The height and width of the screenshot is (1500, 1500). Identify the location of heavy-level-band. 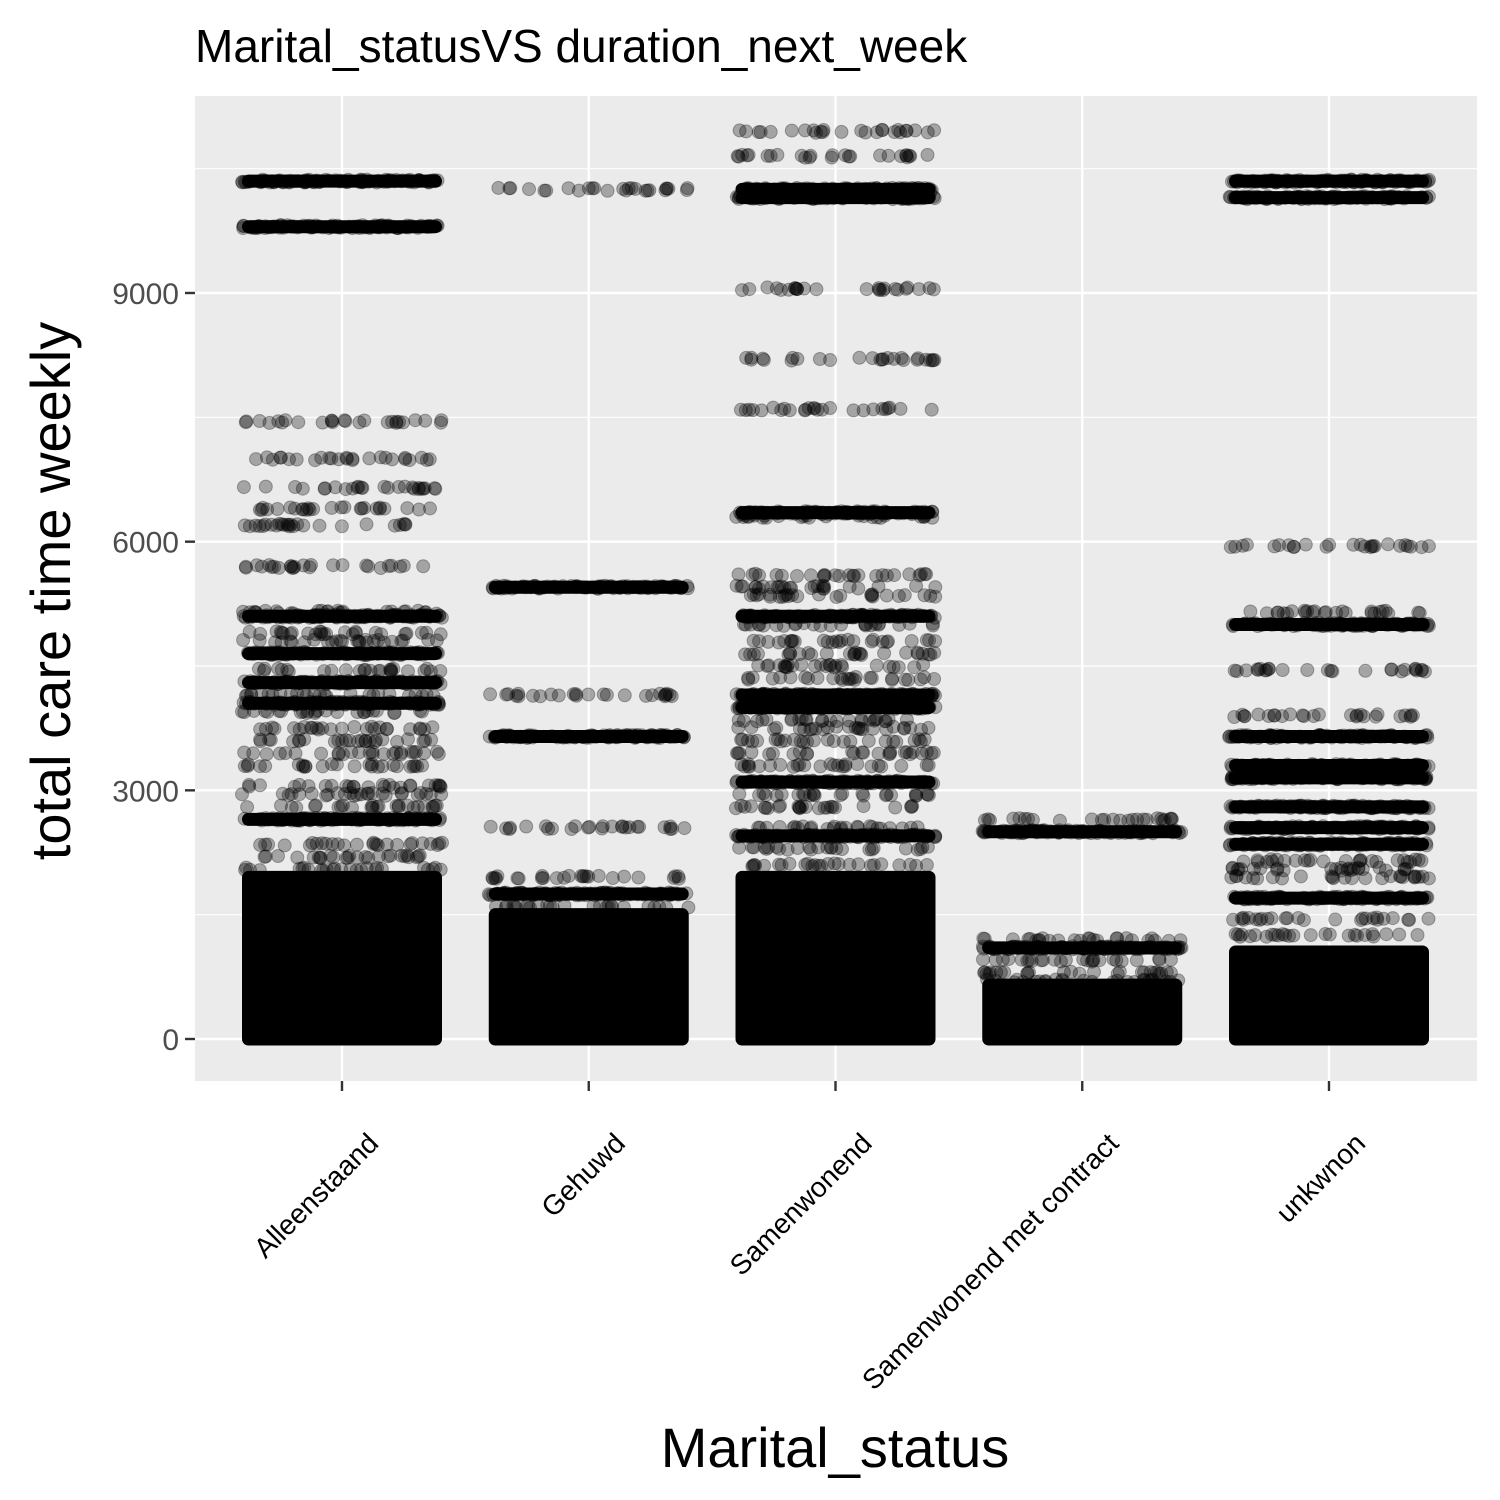
(342, 616).